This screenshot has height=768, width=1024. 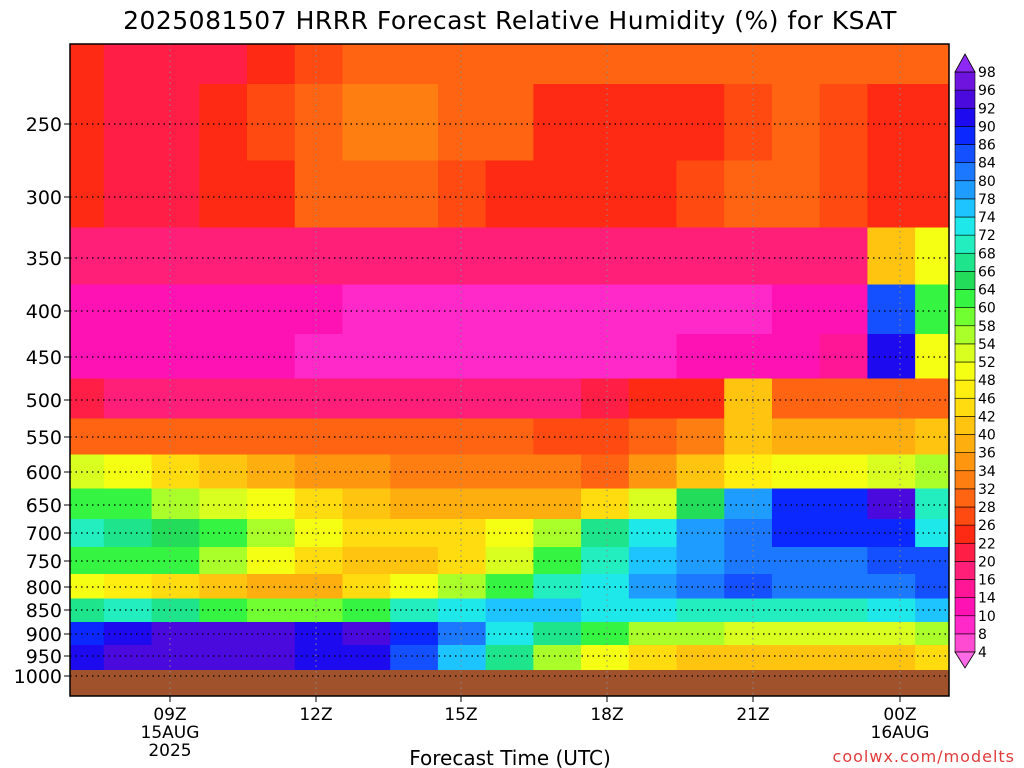 I want to click on y-tick-label: 400, so click(x=44, y=312).